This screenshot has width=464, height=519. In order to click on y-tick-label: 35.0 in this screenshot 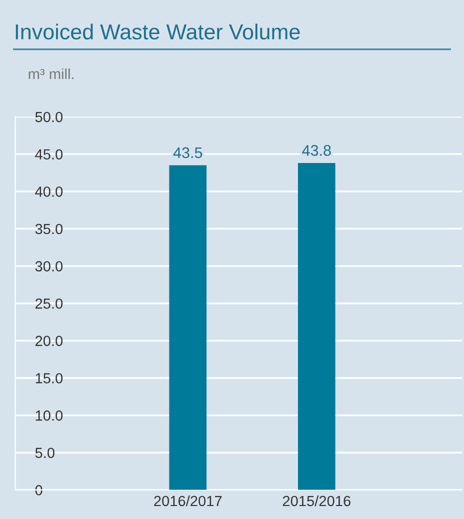, I will do `click(49, 229)`.